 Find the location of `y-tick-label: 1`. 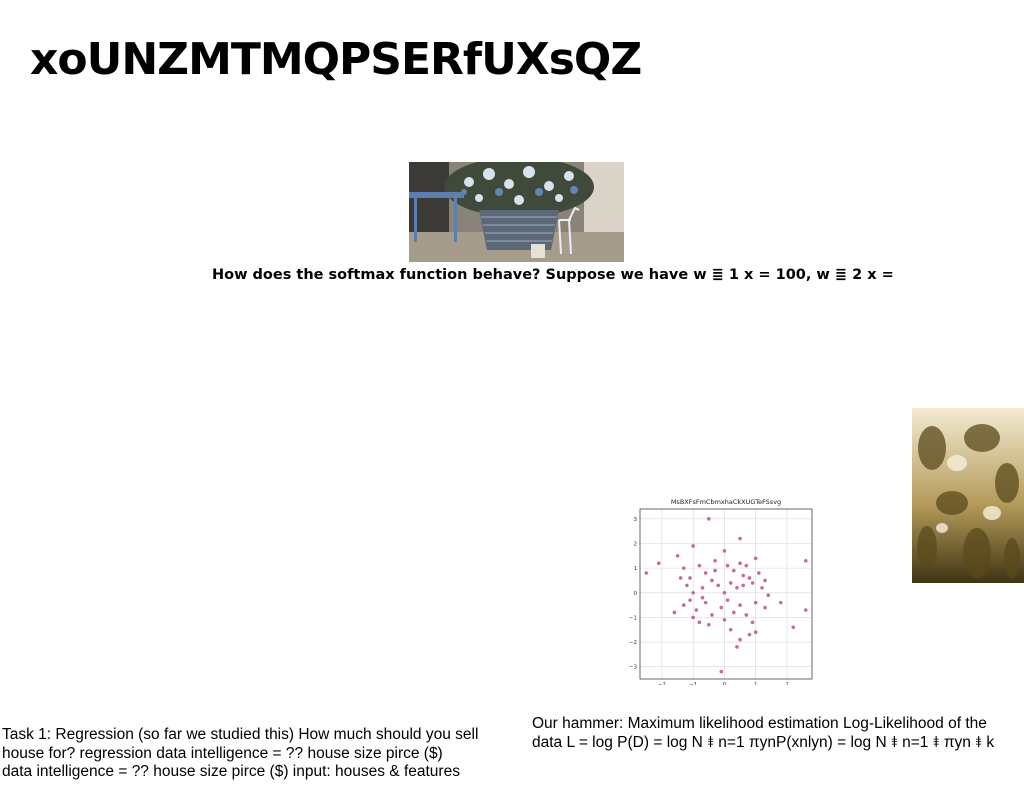

y-tick-label: 1 is located at coordinates (636, 569).